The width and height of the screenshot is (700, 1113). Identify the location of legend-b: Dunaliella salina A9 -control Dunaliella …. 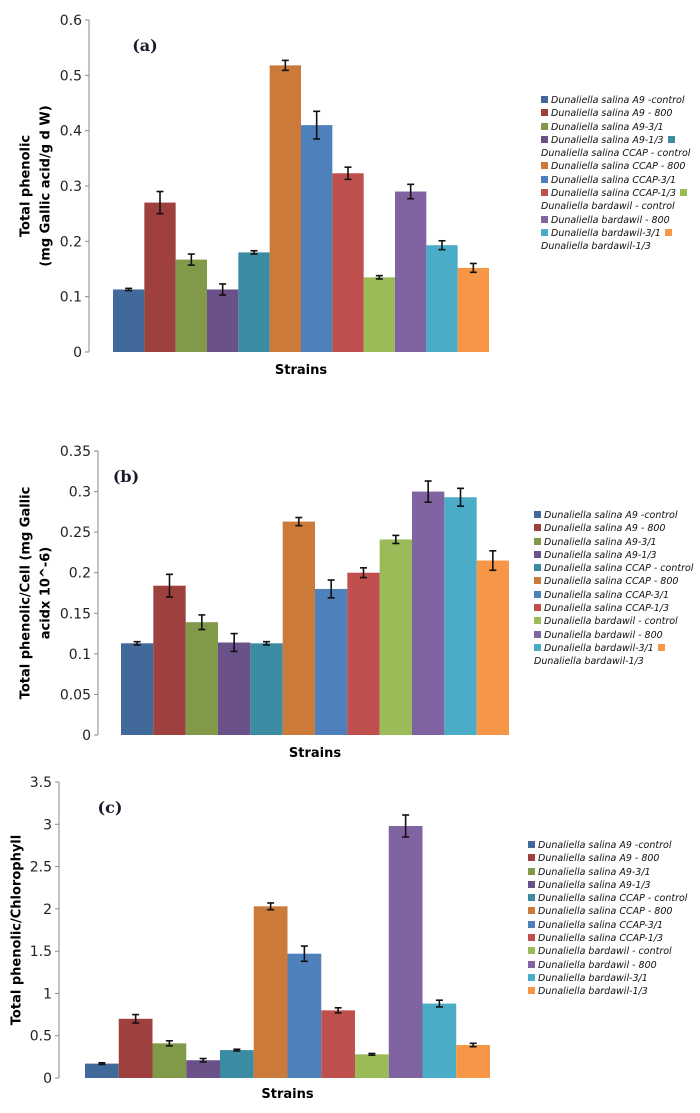
(613, 589).